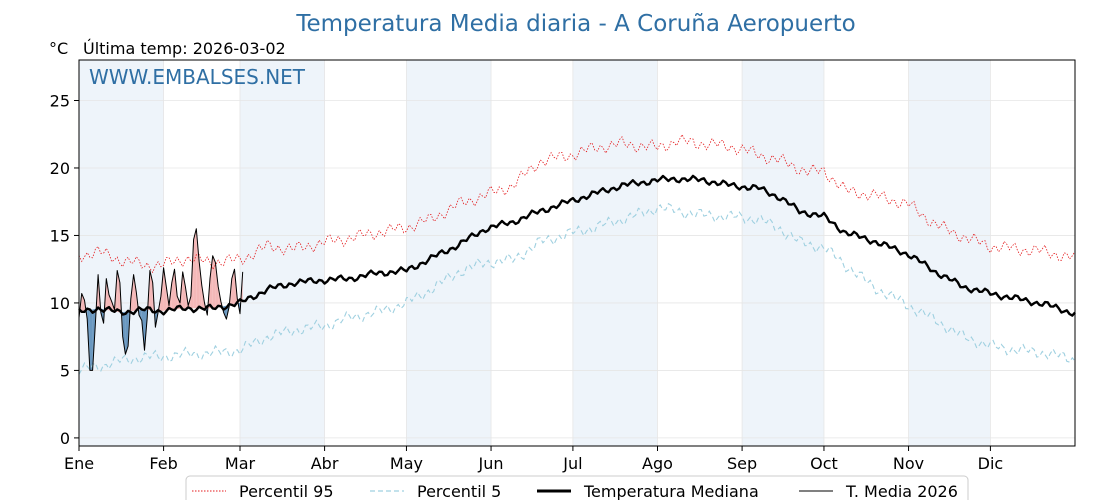  Describe the element at coordinates (79, 463) in the screenshot. I see `x-tick-label-ene: Ene` at that location.